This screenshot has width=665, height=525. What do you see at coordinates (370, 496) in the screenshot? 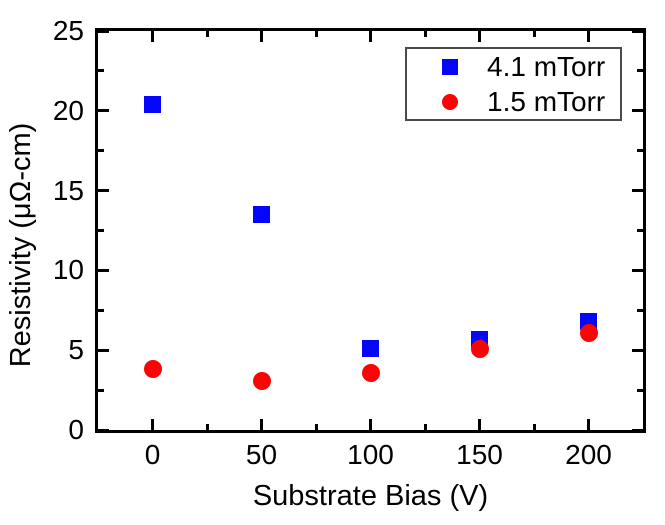
I see `x-axis-label: Substrate Bias (V)` at bounding box center [370, 496].